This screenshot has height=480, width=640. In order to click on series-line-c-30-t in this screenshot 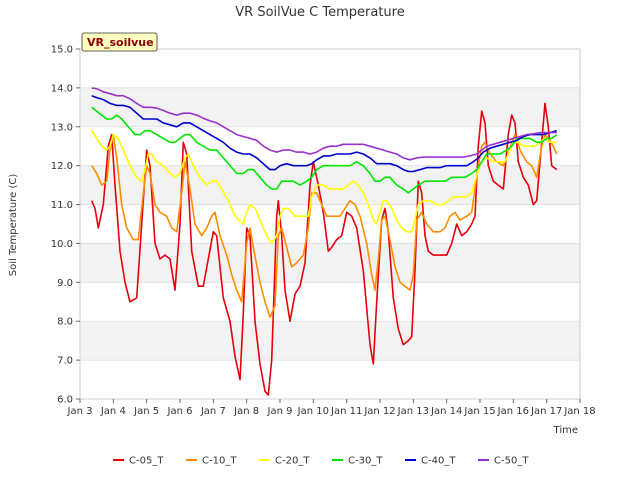, I will do `click(324, 150)`.